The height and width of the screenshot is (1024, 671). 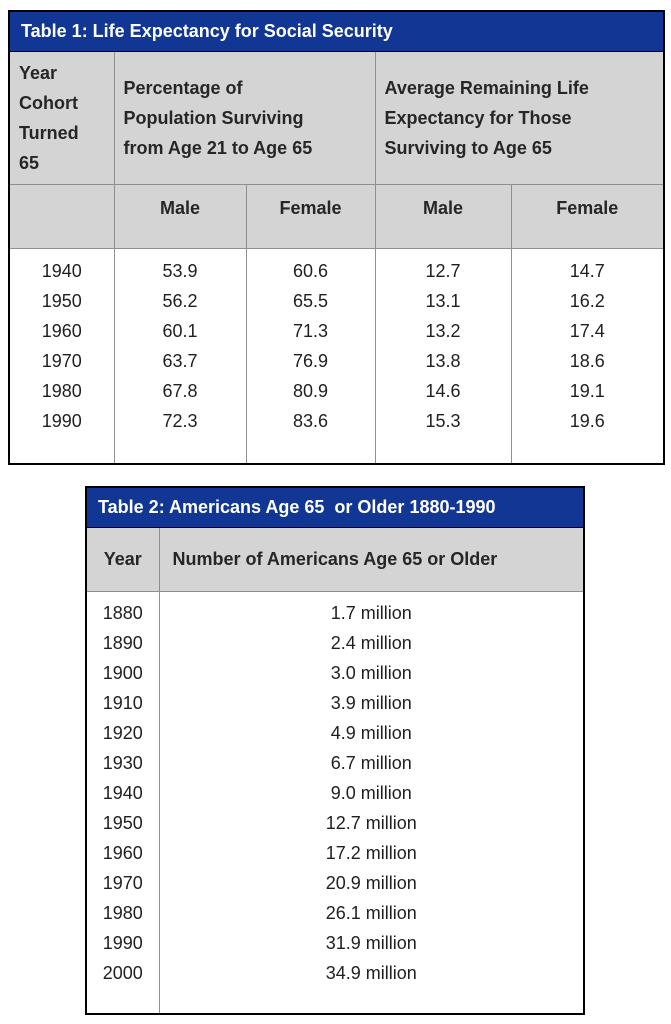 What do you see at coordinates (122, 763) in the screenshot?
I see `year-cell: 1930` at bounding box center [122, 763].